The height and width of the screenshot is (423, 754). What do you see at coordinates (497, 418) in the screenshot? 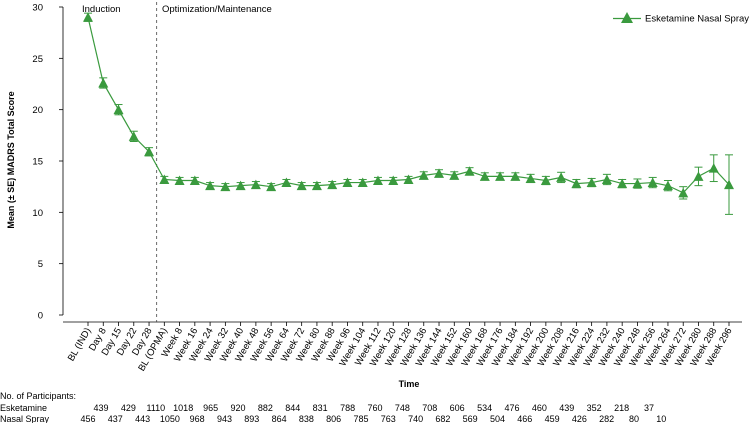
I see `participant-count: 504` at bounding box center [497, 418].